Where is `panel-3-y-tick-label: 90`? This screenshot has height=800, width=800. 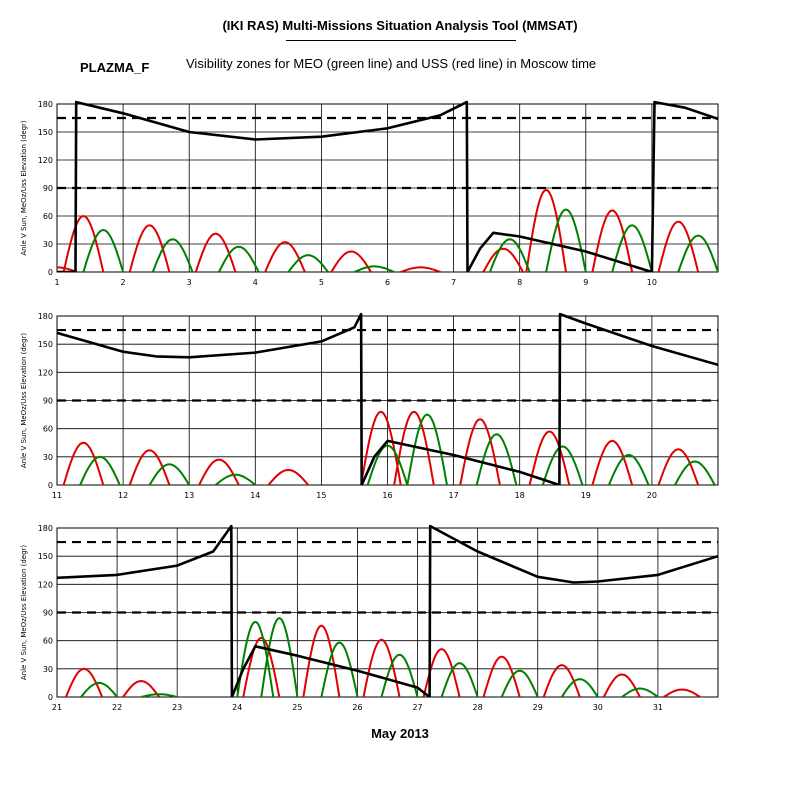
panel-3-y-tick-label: 90 is located at coordinates (48, 613).